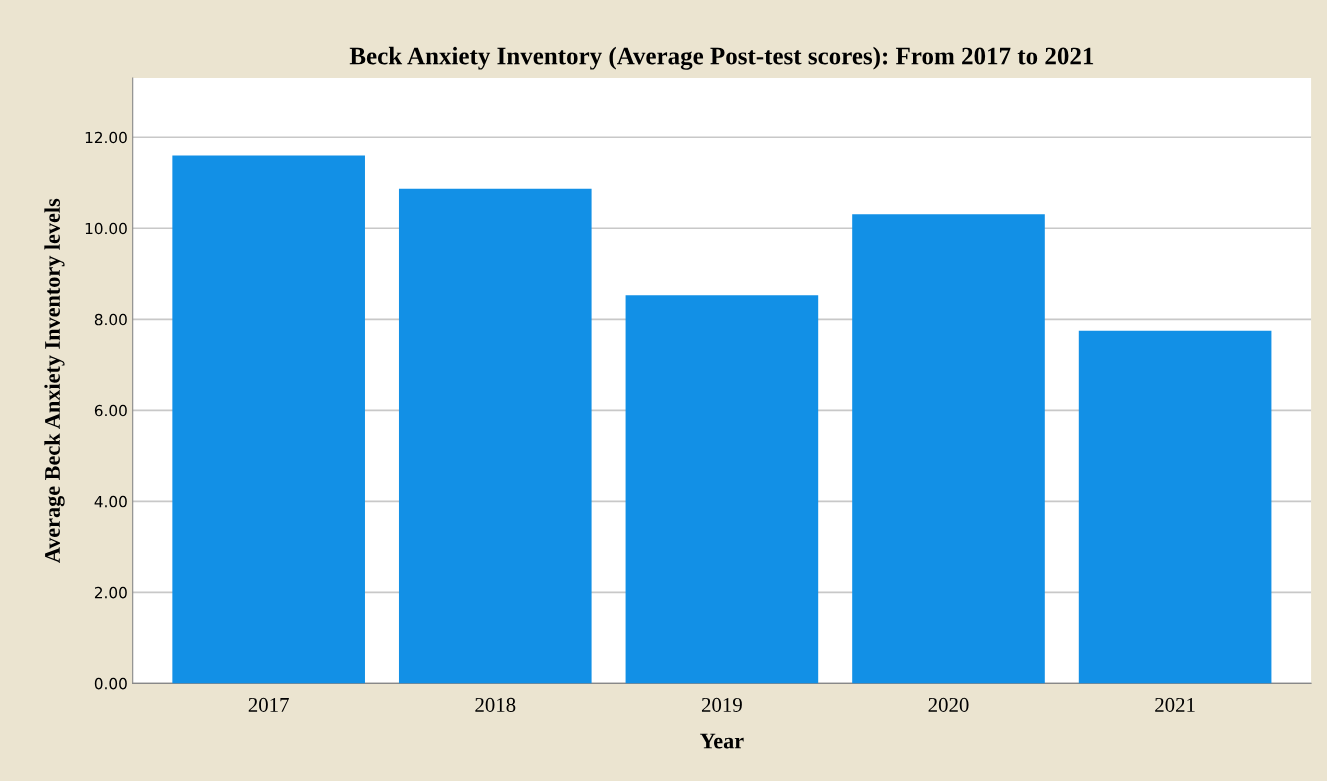  What do you see at coordinates (106, 137) in the screenshot?
I see `y-tick-label: 12.00` at bounding box center [106, 137].